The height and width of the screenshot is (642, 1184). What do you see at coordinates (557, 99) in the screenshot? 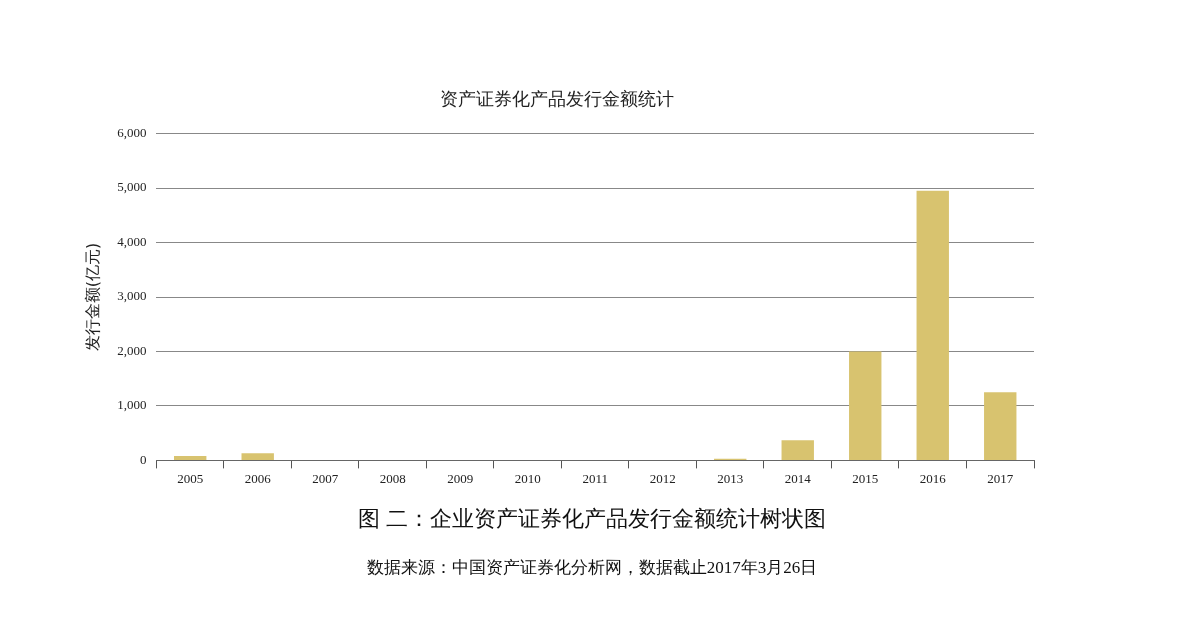
I see `chart-title: 资产证券化产品发行金额统计` at bounding box center [557, 99].